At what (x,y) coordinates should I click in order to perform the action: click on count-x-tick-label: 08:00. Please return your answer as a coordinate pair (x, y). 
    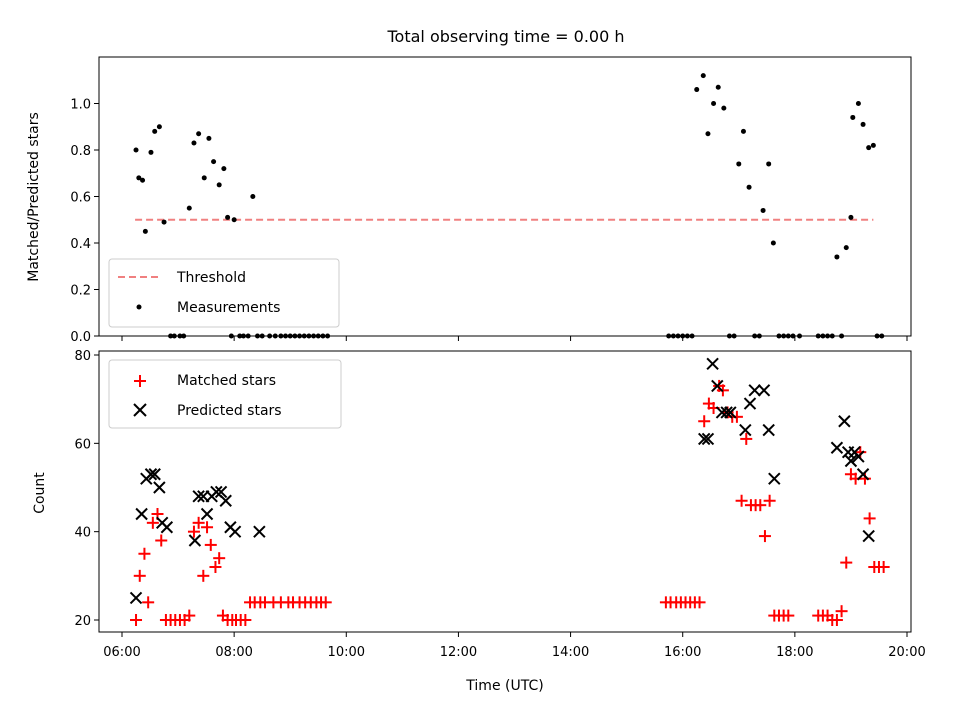
    Looking at the image, I should click on (233, 652).